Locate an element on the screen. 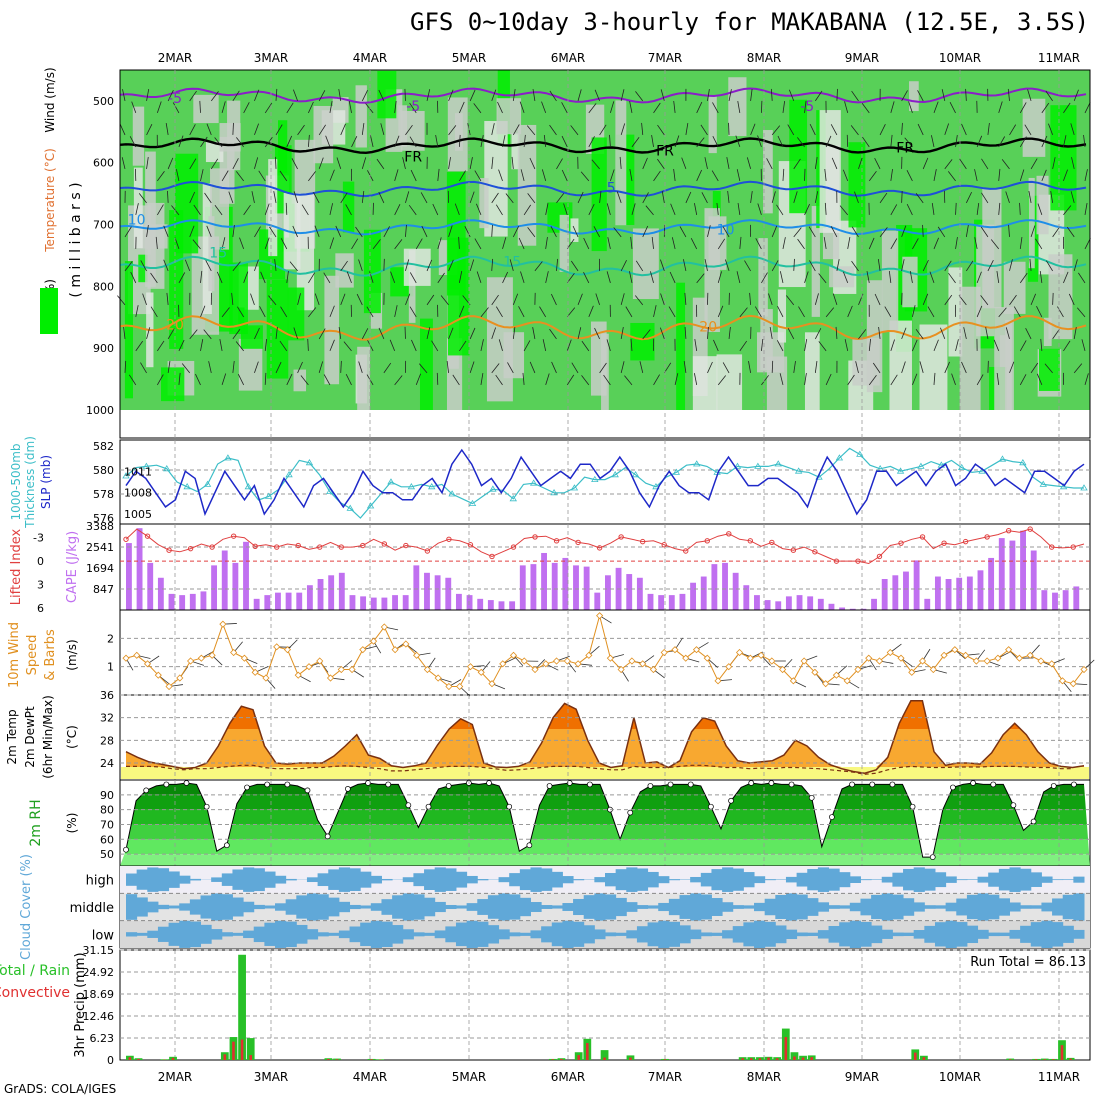 The height and width of the screenshot is (1100, 1100). thickness-line is located at coordinates (604, 483).